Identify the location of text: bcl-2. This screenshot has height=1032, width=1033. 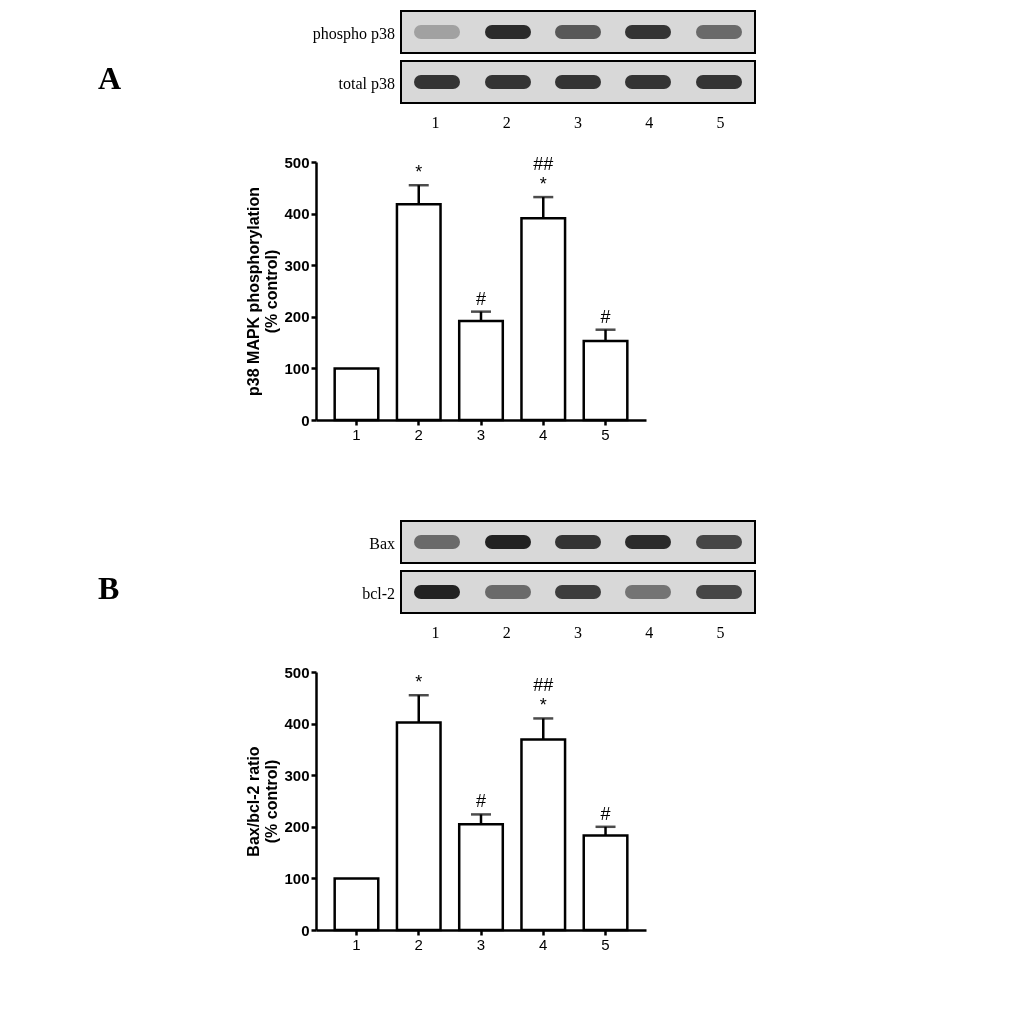
(378, 594).